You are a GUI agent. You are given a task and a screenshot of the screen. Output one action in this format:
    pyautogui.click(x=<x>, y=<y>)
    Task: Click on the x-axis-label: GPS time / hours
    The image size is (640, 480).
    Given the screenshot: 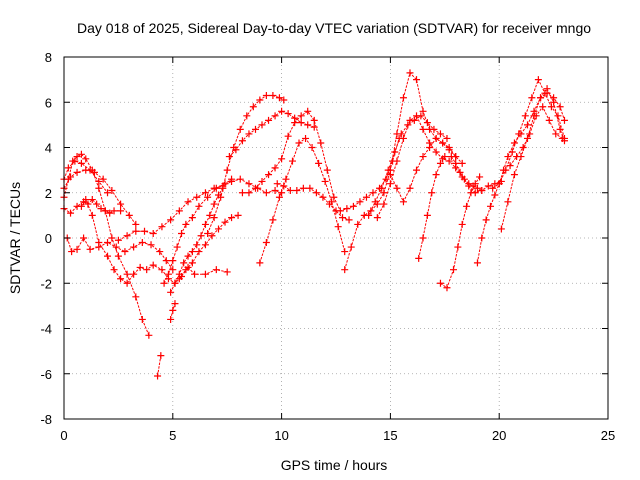 What is the action you would take?
    pyautogui.click(x=334, y=465)
    